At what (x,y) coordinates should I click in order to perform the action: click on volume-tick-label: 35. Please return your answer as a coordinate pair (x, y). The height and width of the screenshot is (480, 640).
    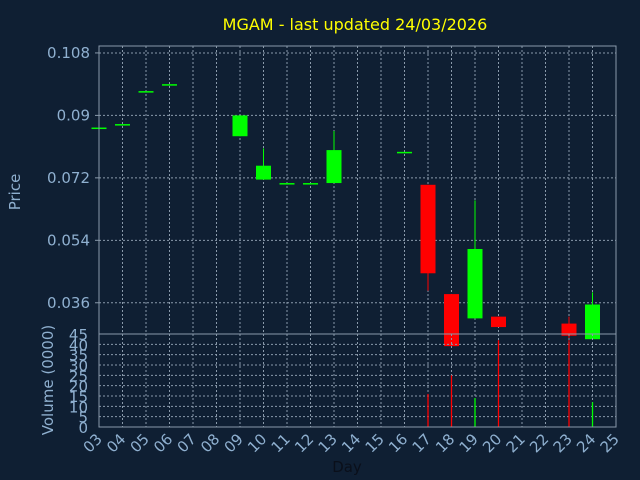
    Looking at the image, I should click on (78, 356).